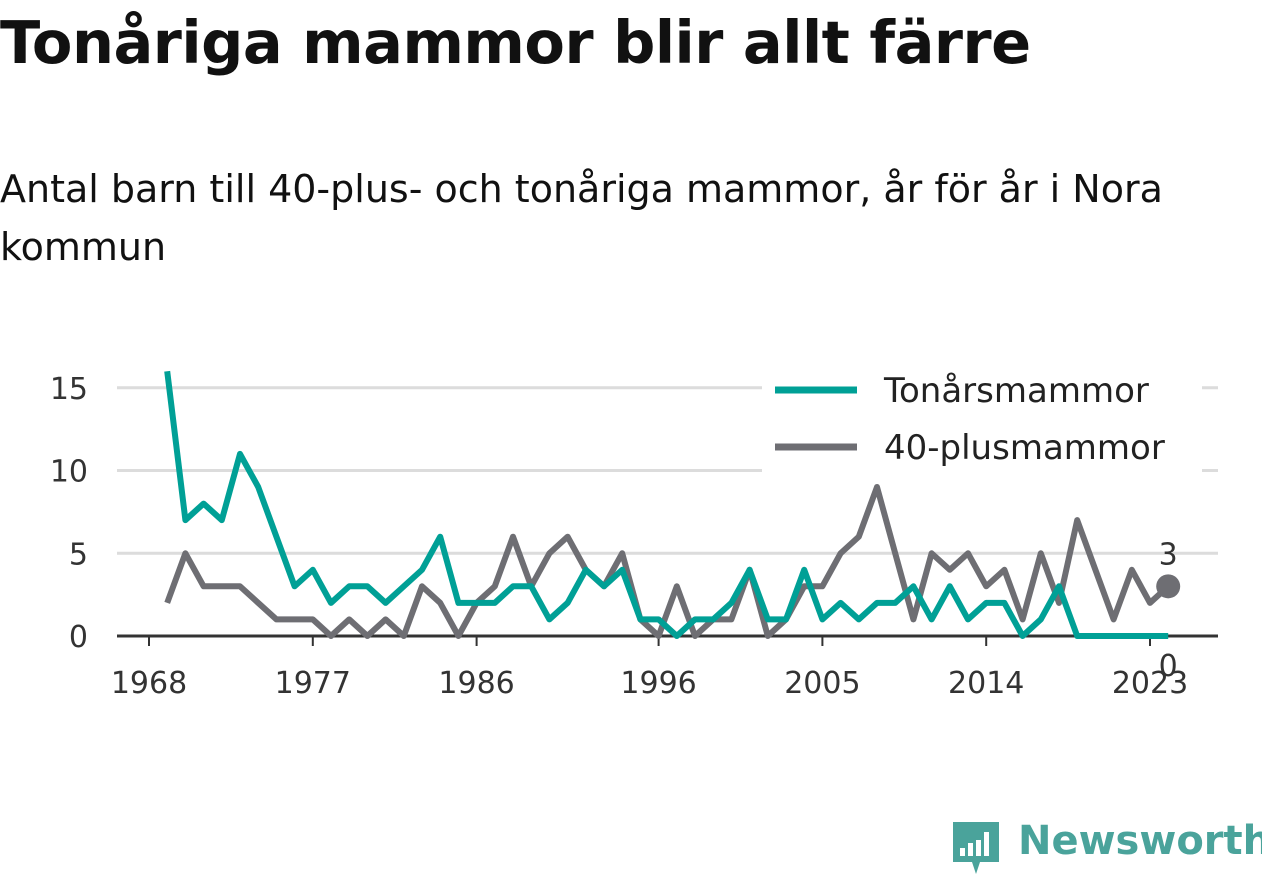  What do you see at coordinates (69, 472) in the screenshot?
I see `y-tick-label: 10` at bounding box center [69, 472].